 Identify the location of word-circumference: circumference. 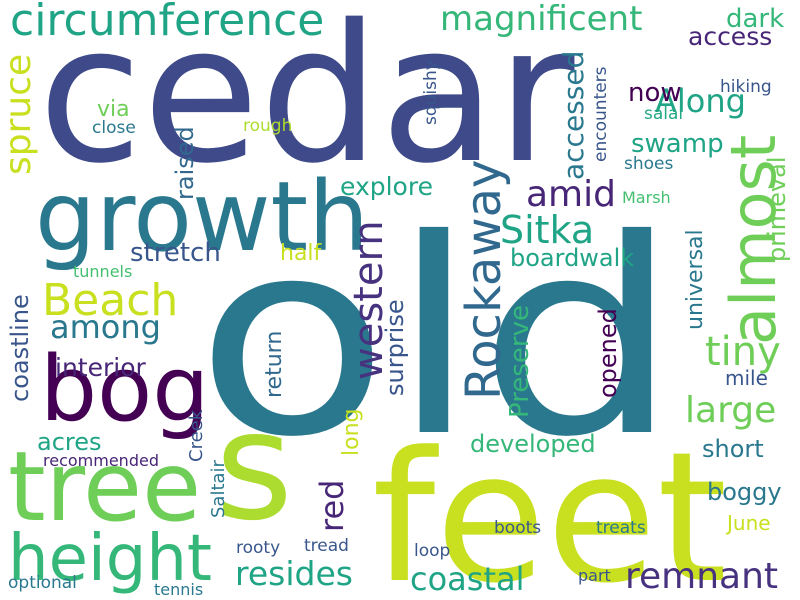
(167, 23).